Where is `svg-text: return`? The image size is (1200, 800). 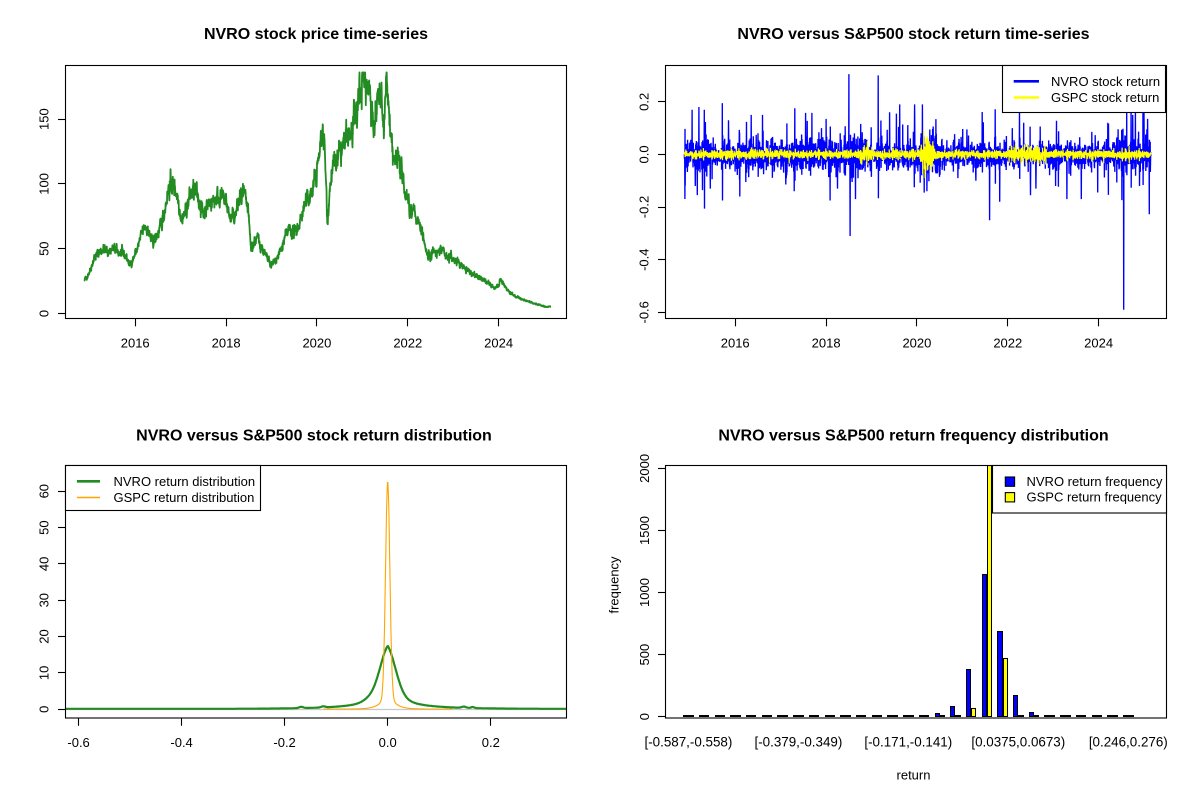
svg-text: return is located at coordinates (914, 775).